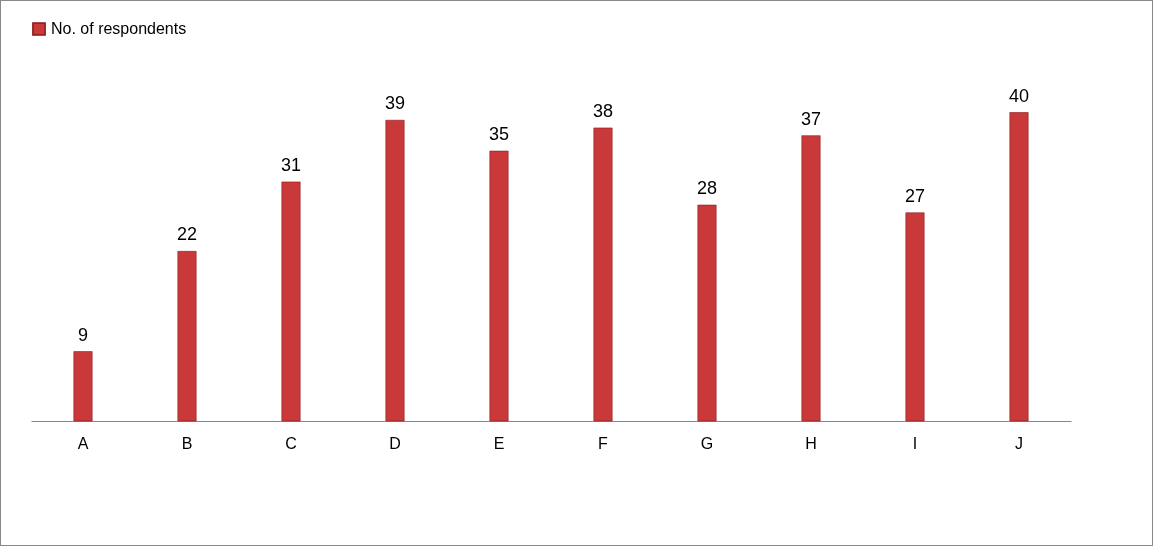 Image resolution: width=1153 pixels, height=546 pixels. What do you see at coordinates (603, 443) in the screenshot?
I see `x-tick-label: F` at bounding box center [603, 443].